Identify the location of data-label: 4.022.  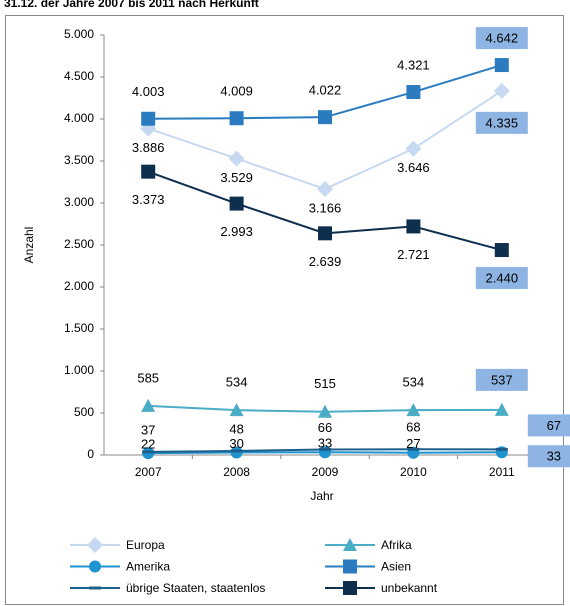
(325, 90).